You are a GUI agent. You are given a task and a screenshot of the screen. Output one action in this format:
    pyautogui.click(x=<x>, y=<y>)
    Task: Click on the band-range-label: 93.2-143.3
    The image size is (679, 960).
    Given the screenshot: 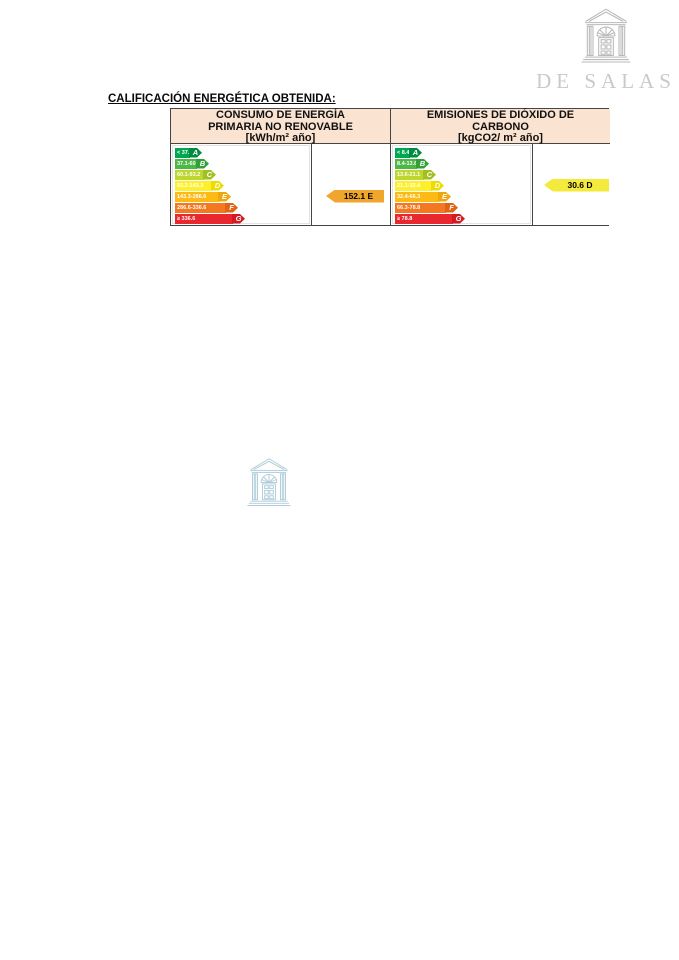 What is the action you would take?
    pyautogui.click(x=193, y=186)
    